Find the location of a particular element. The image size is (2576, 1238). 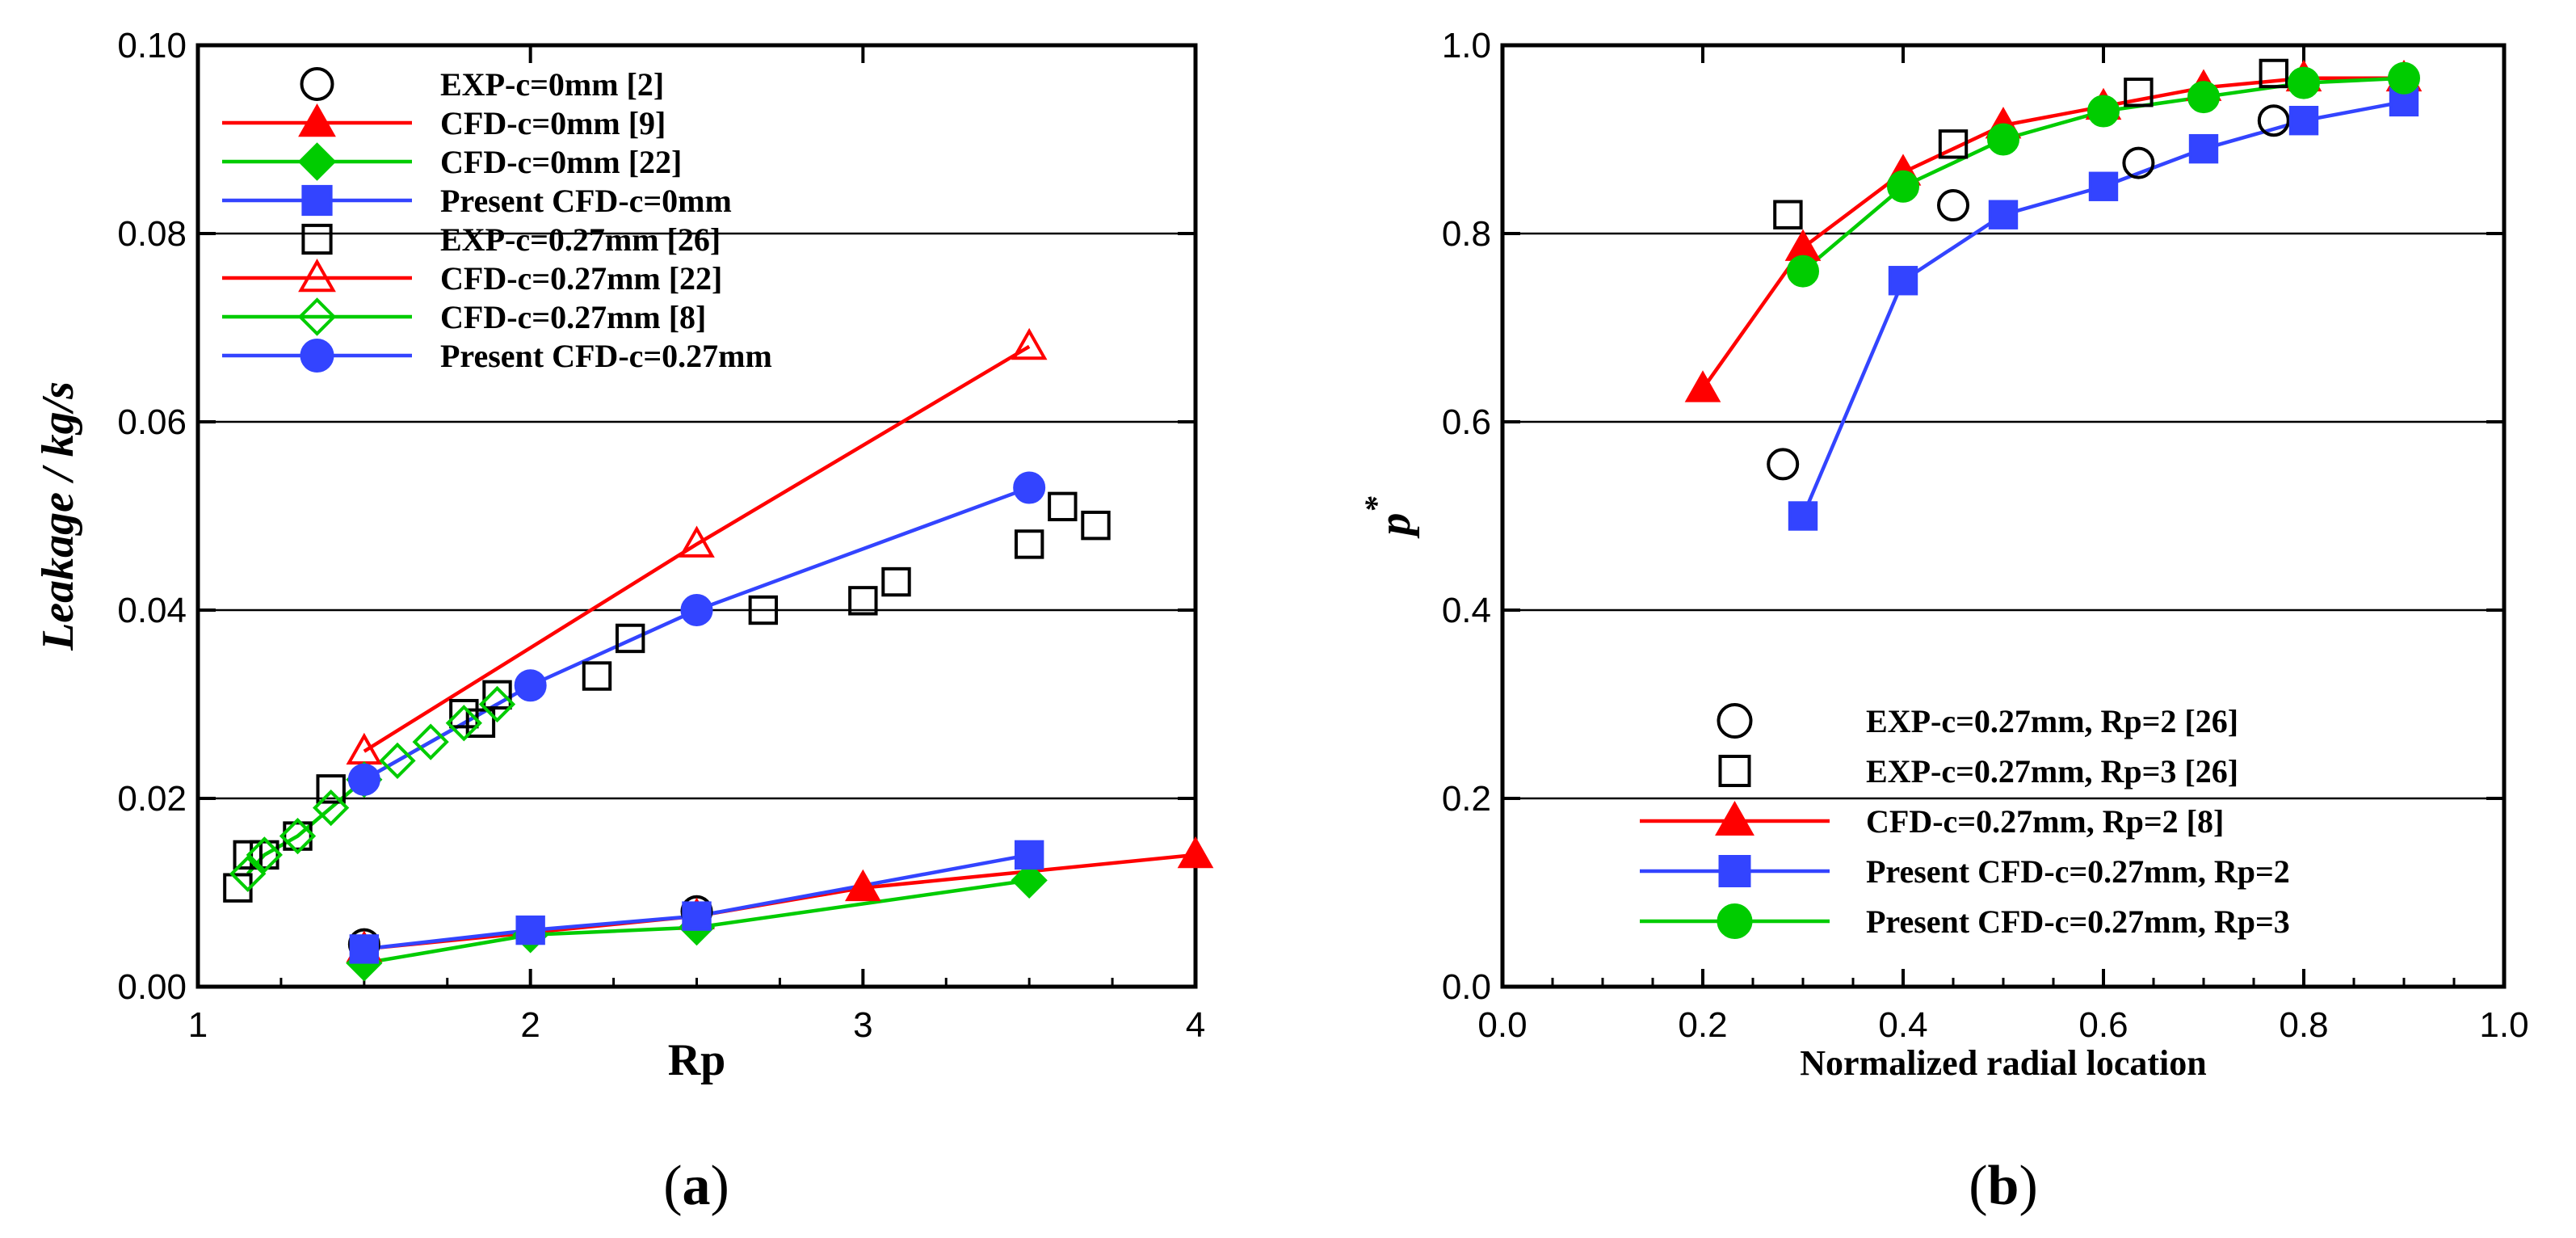

y-tick-label: 0.06 is located at coordinates (152, 422).